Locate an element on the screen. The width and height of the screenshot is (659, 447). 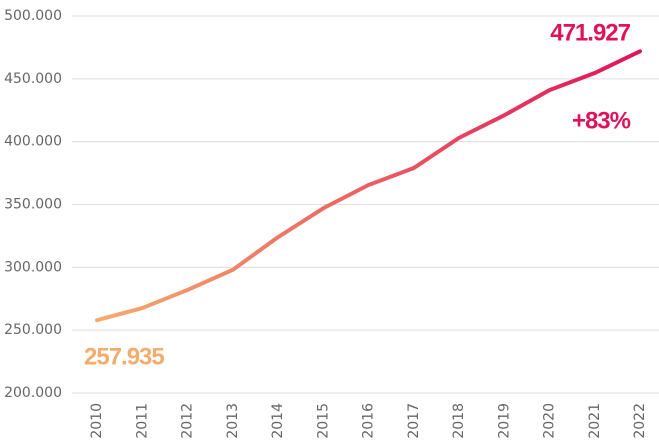
x-tick-label: 2013 is located at coordinates (233, 421).